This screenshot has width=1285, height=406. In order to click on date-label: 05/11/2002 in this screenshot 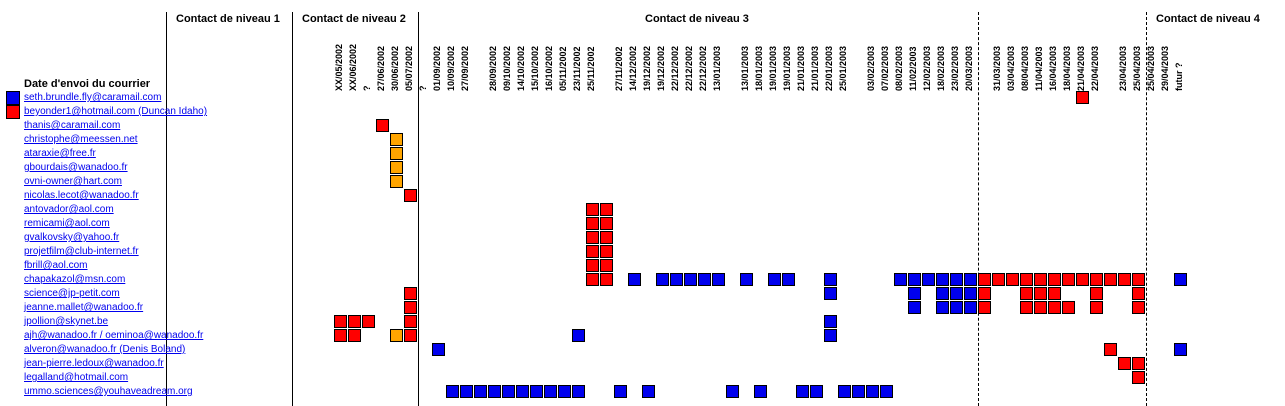, I will do `click(563, 68)`.